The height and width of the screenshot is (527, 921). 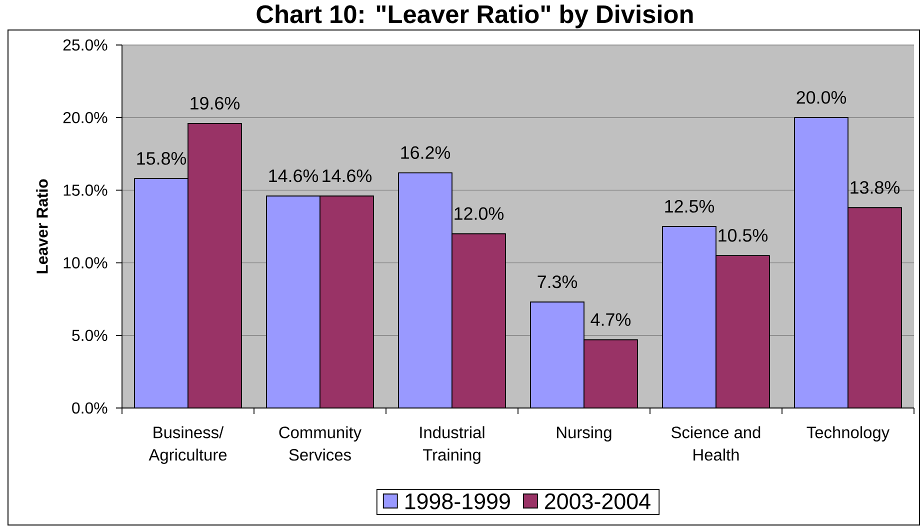 I want to click on x-tick-label: Community Services, so click(x=320, y=443).